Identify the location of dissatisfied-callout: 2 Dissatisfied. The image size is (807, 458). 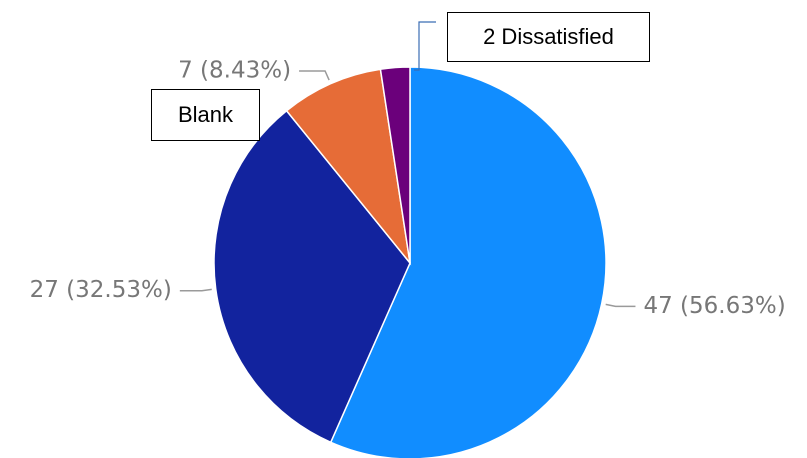
(548, 37).